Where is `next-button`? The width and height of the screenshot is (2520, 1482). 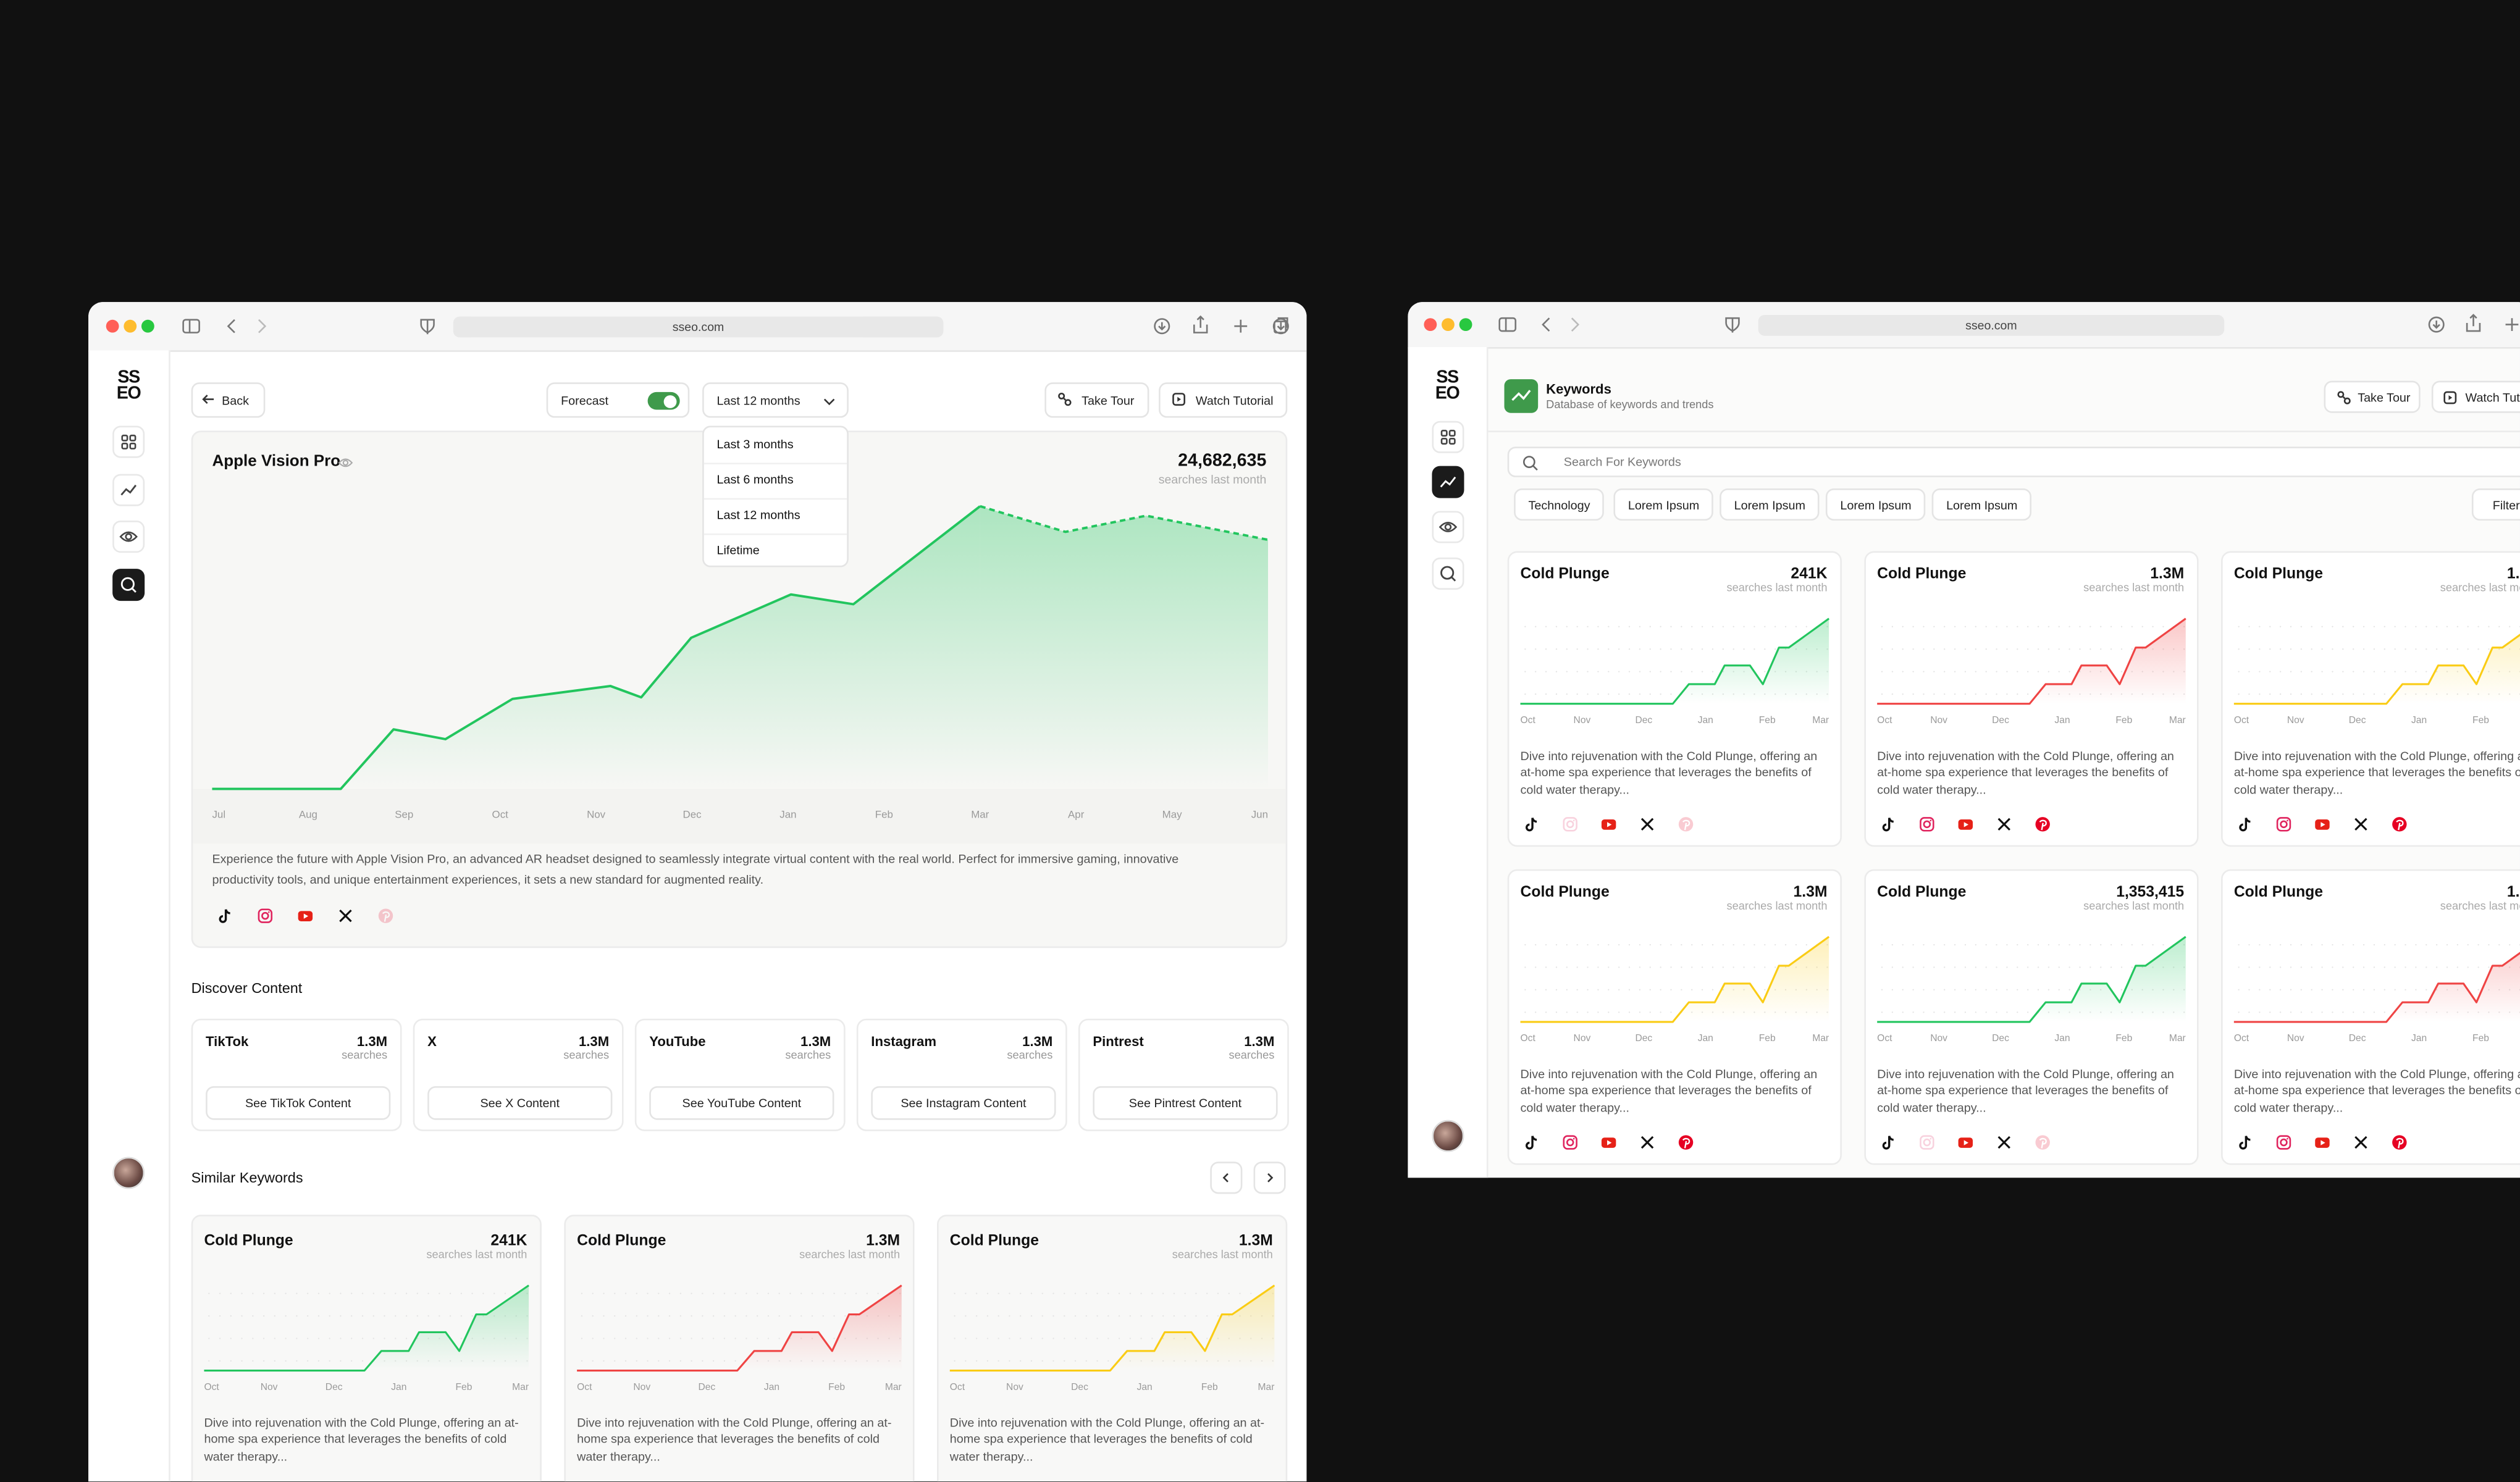
next-button is located at coordinates (1269, 1178).